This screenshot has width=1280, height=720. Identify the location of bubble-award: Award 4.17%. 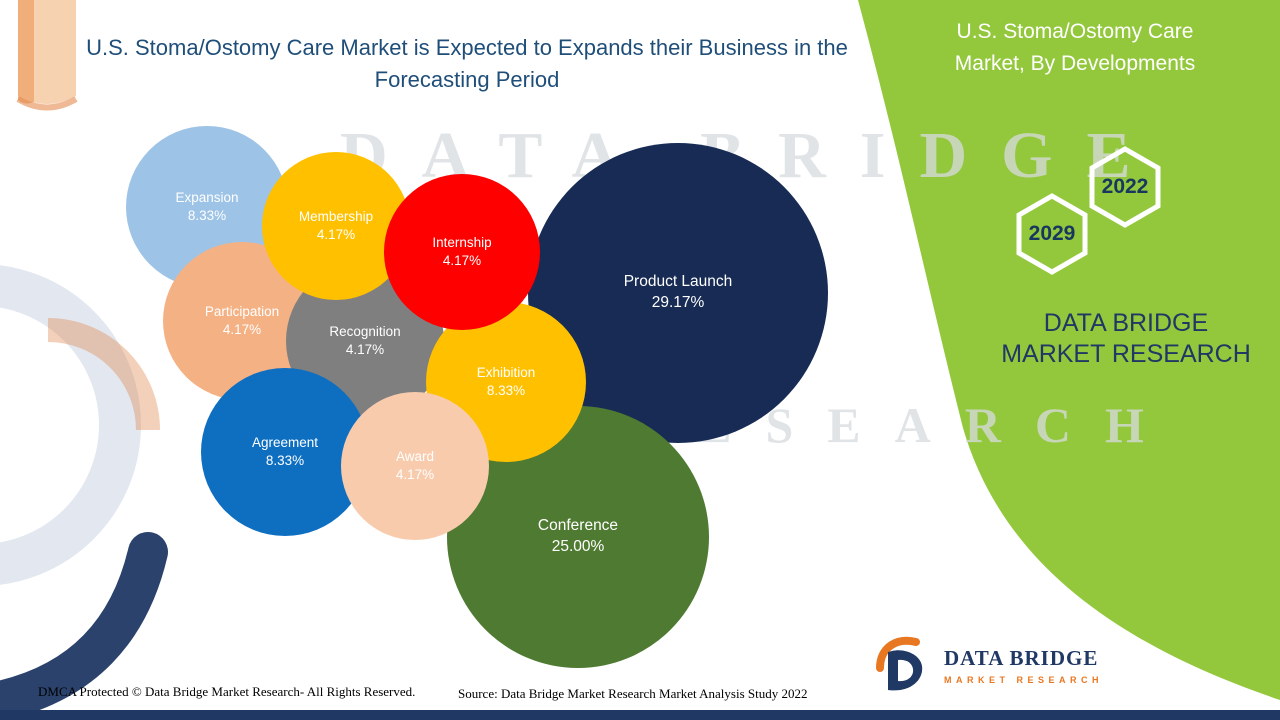
(415, 466).